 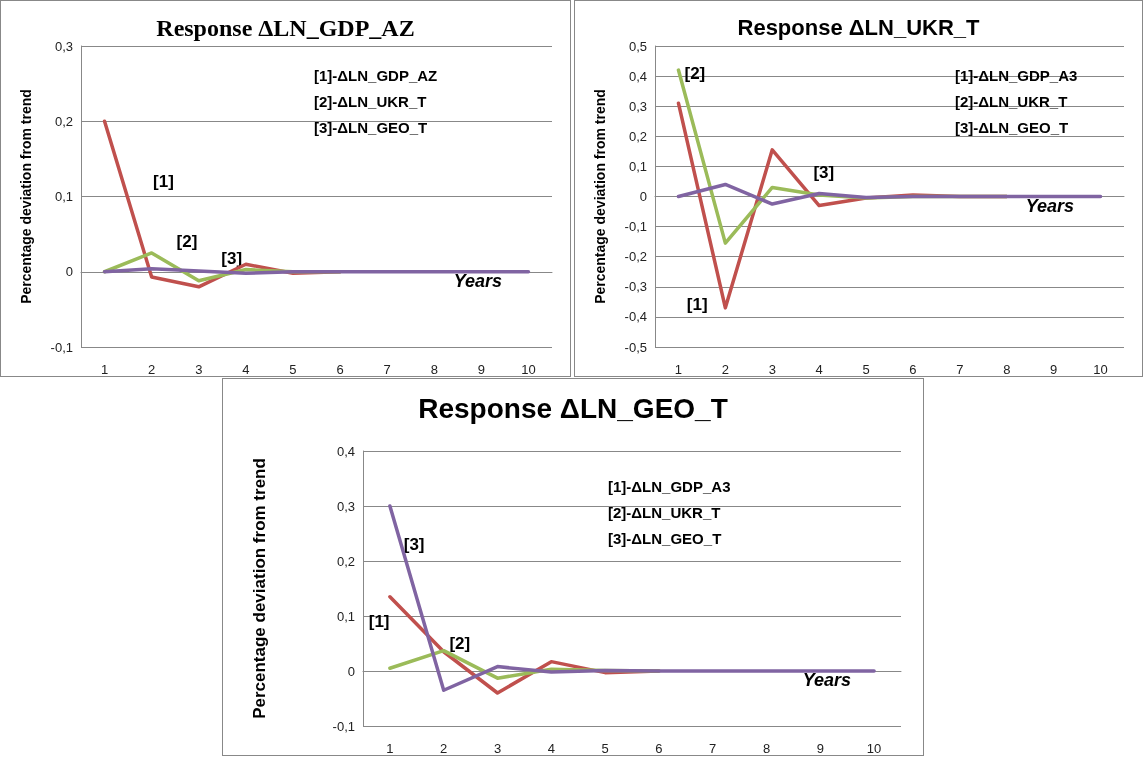 What do you see at coordinates (635, 317) in the screenshot?
I see `y-tick-label: -0,4` at bounding box center [635, 317].